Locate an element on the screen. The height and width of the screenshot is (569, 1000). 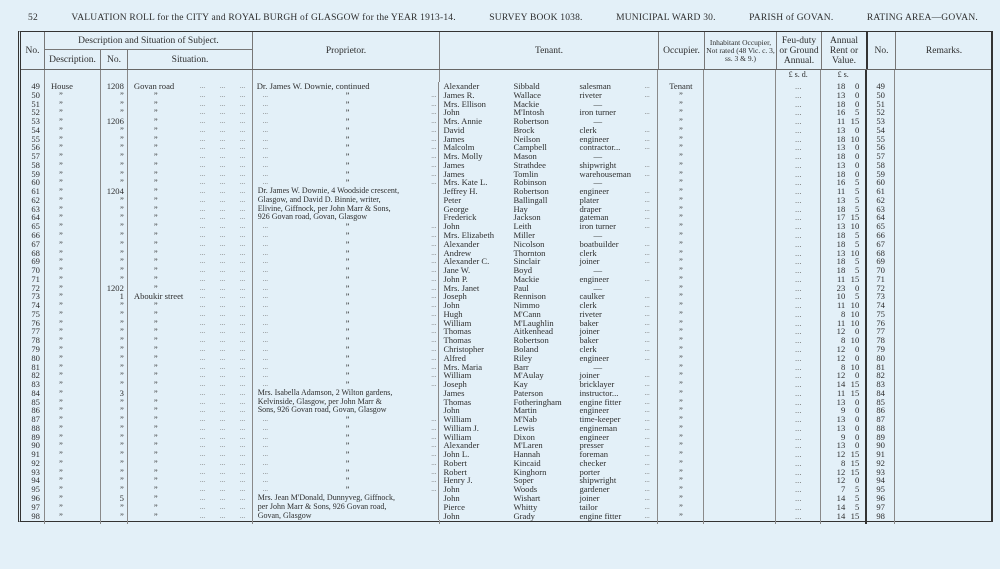
tenant-first-name: Hugh is located at coordinates (453, 313).